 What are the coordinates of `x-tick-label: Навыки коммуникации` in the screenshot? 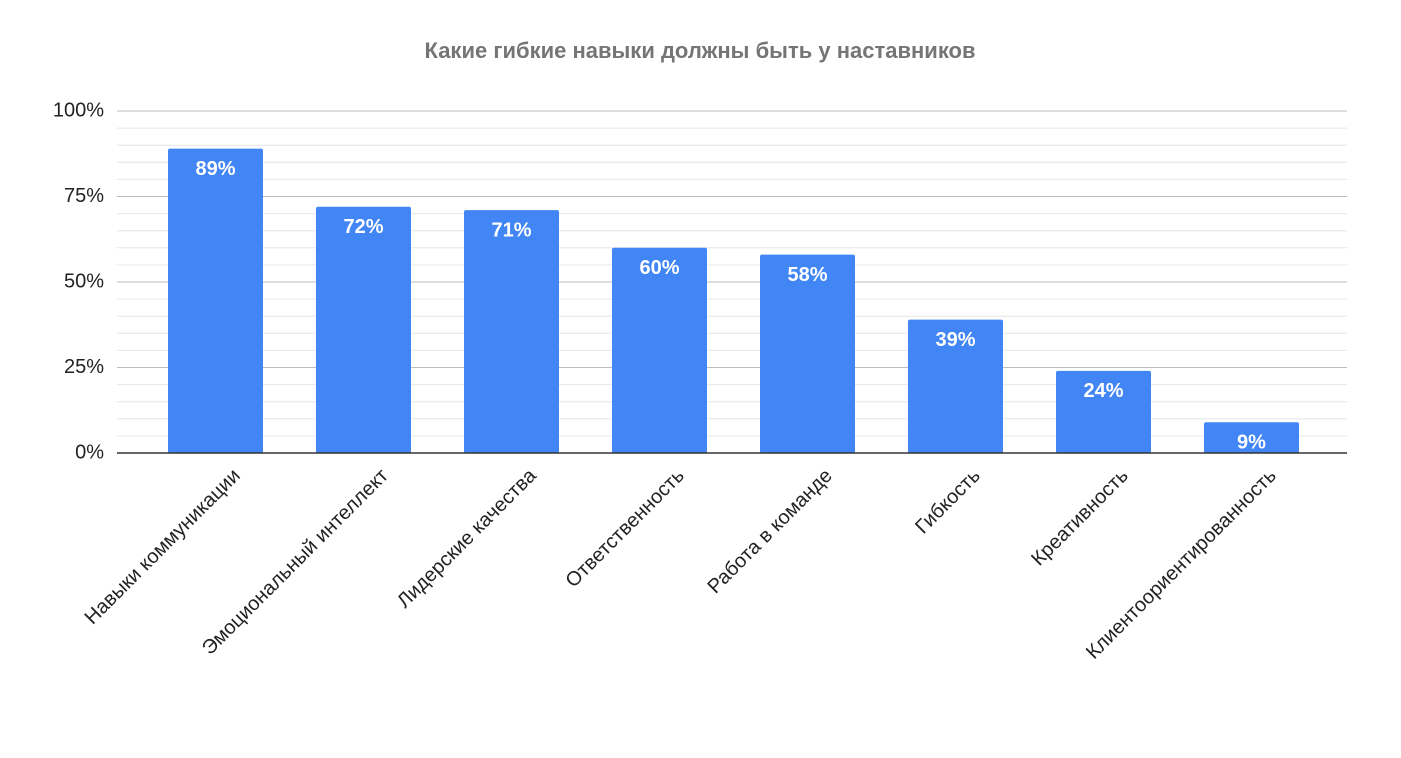 It's located at (163, 547).